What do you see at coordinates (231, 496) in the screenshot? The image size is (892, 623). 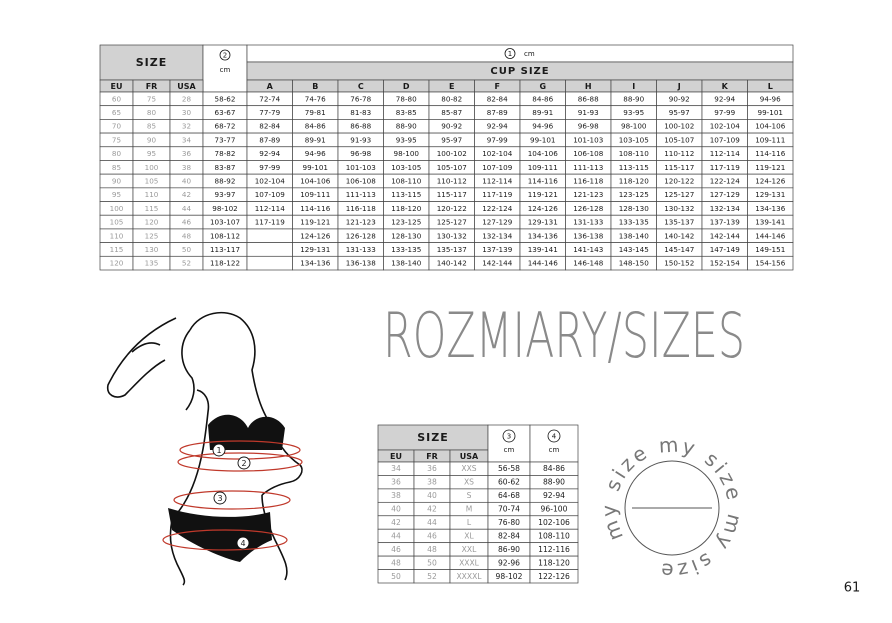 I see `figure-markers: 1 2 3 4` at bounding box center [231, 496].